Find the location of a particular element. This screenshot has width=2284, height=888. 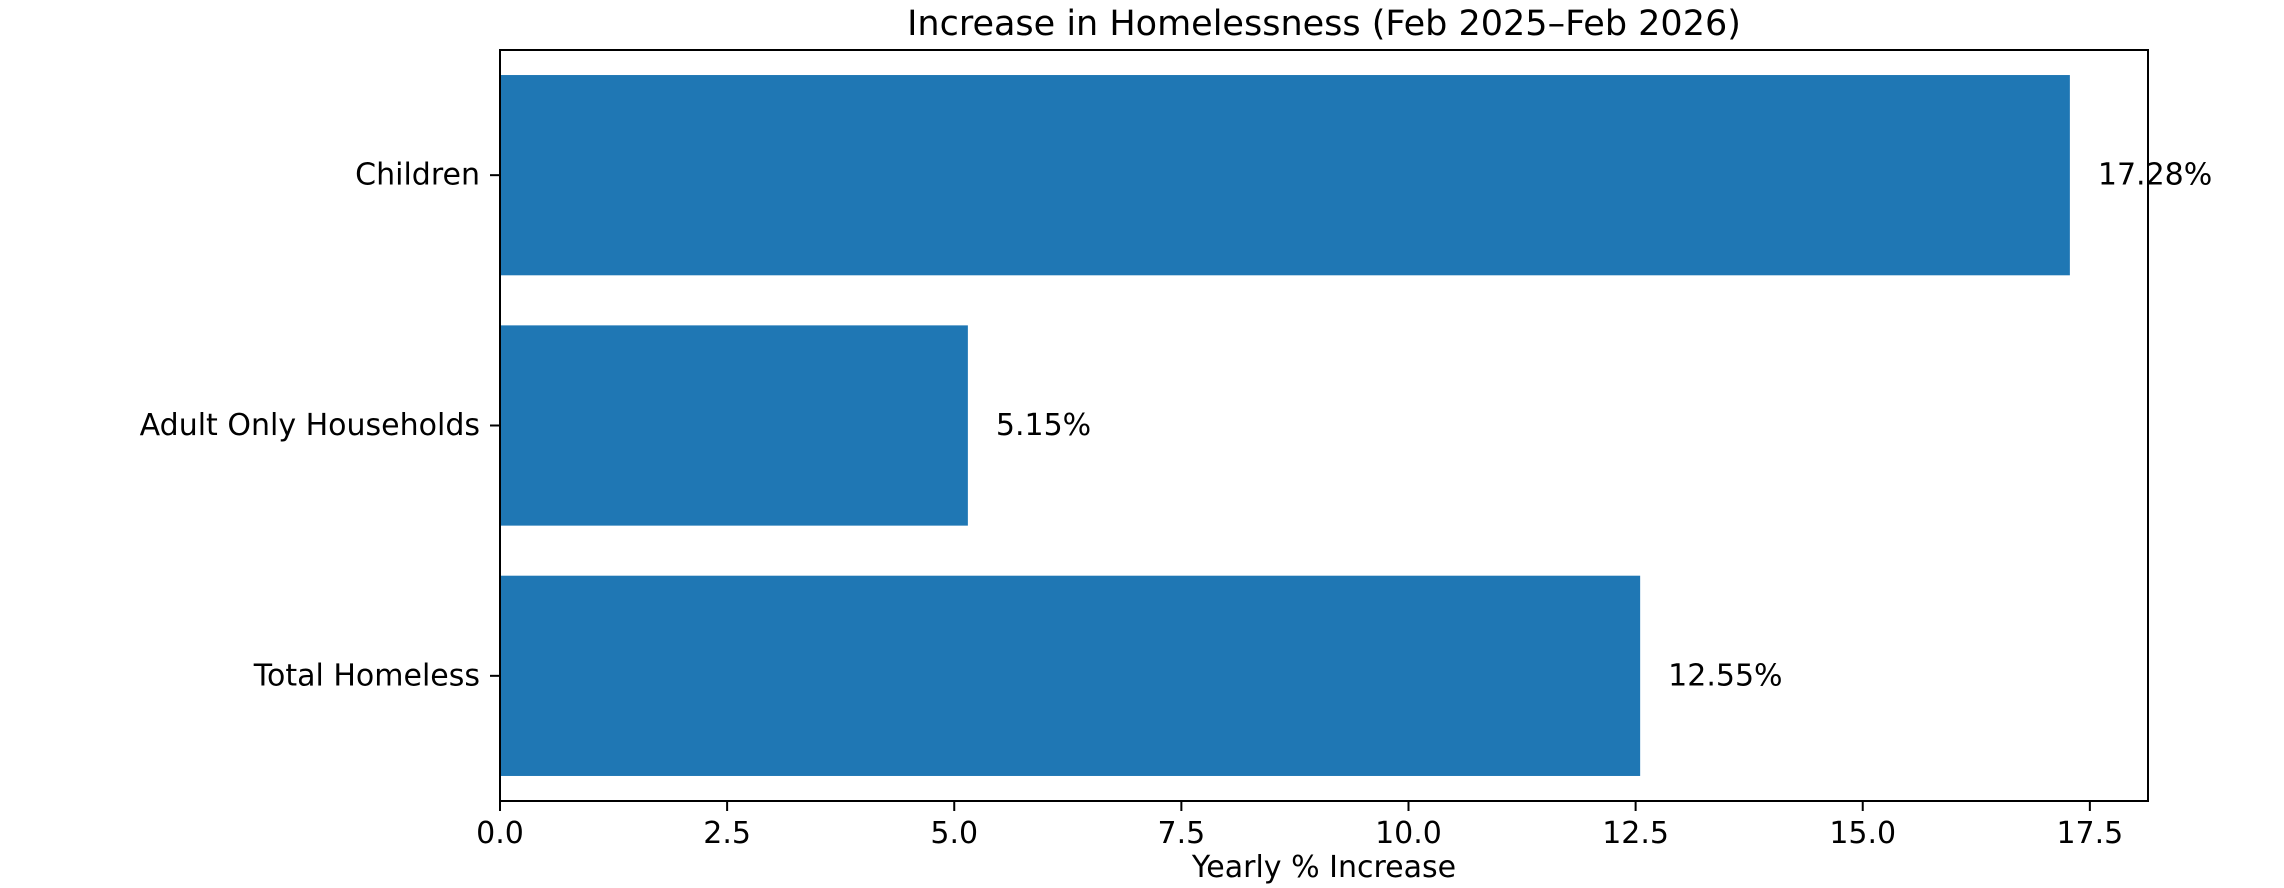

bar-adult-only-households is located at coordinates (734, 425).